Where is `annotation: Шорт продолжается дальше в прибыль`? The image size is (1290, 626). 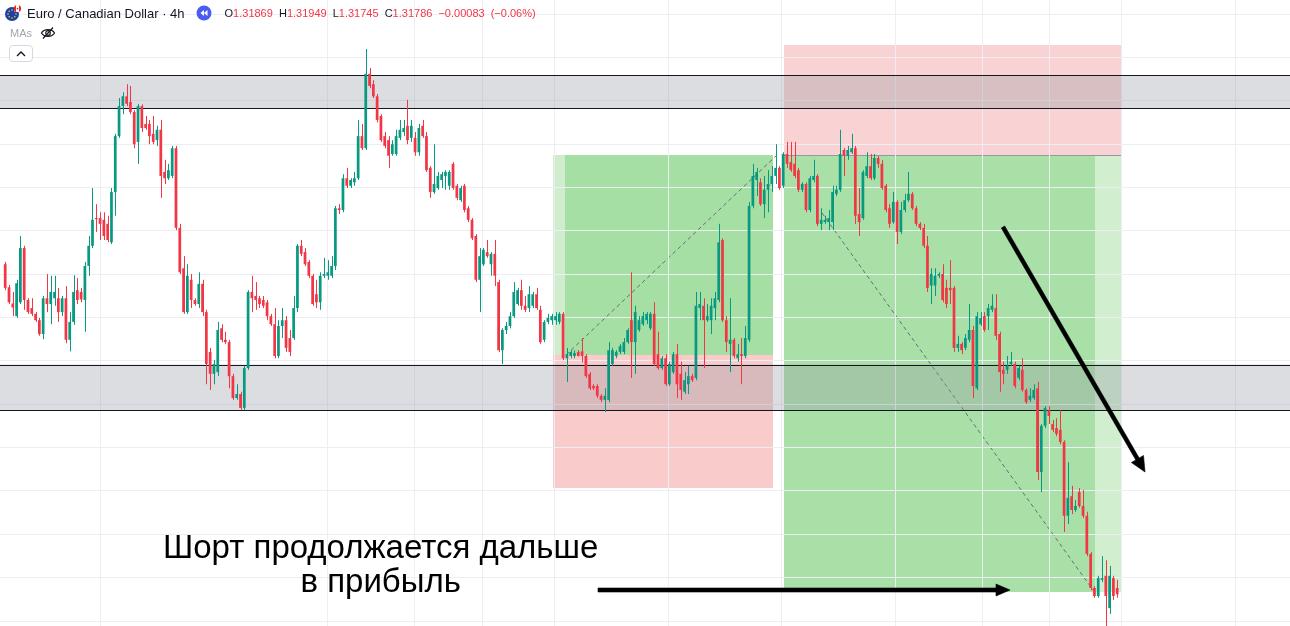 annotation: Шорт продолжается дальше в прибыль is located at coordinates (381, 563).